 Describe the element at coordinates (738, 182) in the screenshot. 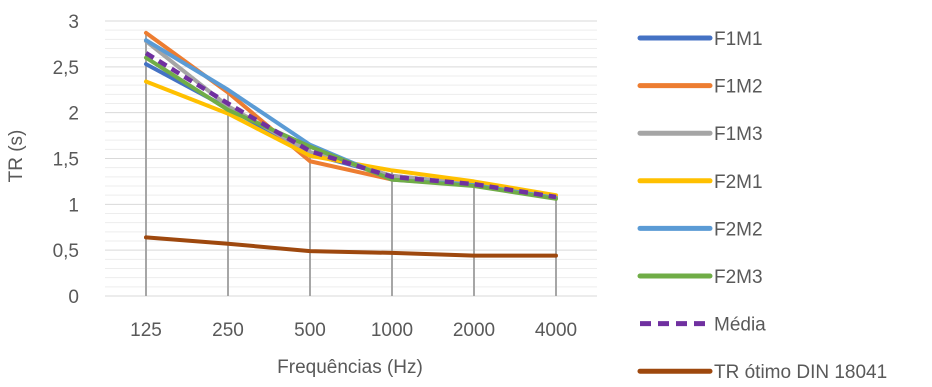

I see `legend-label: F2M1` at that location.